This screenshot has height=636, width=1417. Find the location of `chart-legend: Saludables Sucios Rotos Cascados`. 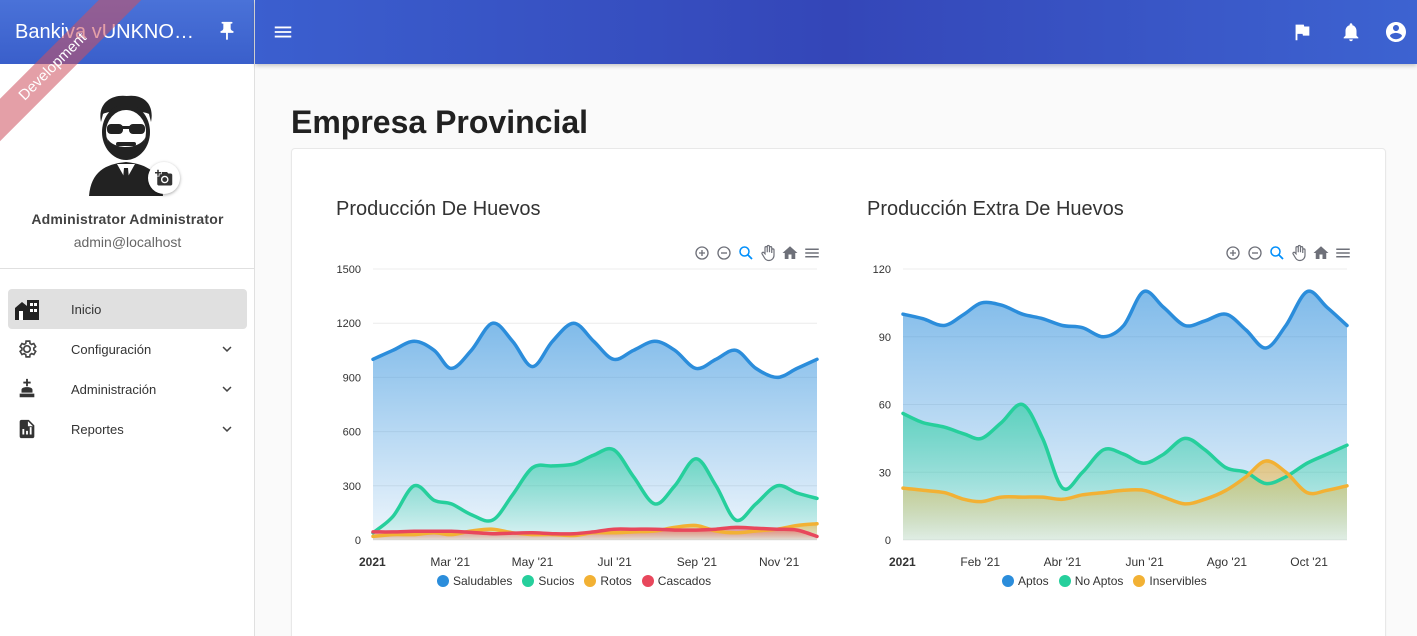

chart-legend: Saludables Sucios Rotos Cascados is located at coordinates (574, 581).